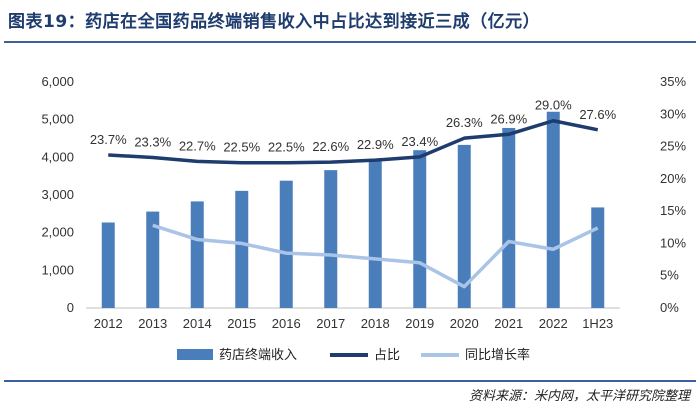 The image size is (700, 410). Describe the element at coordinates (350, 42) in the screenshot. I see `title-rule` at that location.